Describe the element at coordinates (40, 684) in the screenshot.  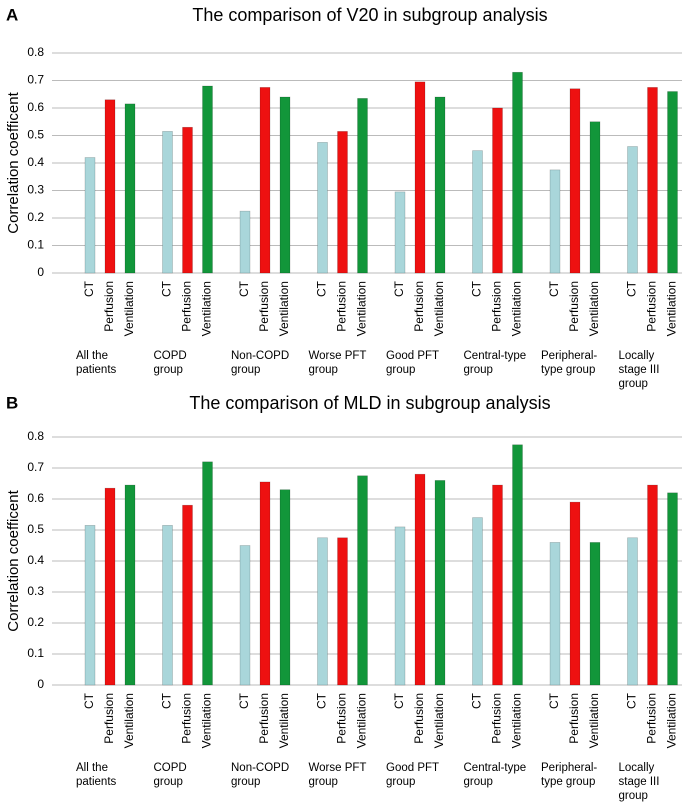
I see `y-tick-label: 0` at that location.